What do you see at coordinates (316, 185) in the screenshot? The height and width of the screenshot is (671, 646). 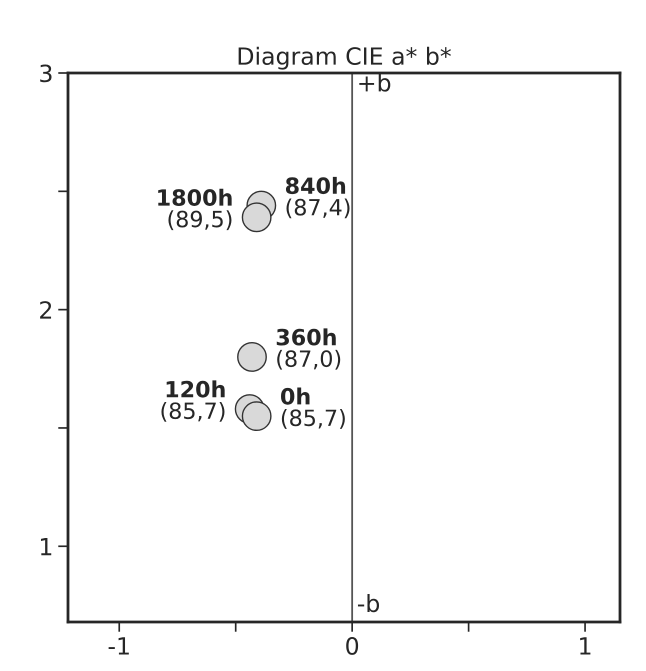 I see `series-label: 840h` at bounding box center [316, 185].